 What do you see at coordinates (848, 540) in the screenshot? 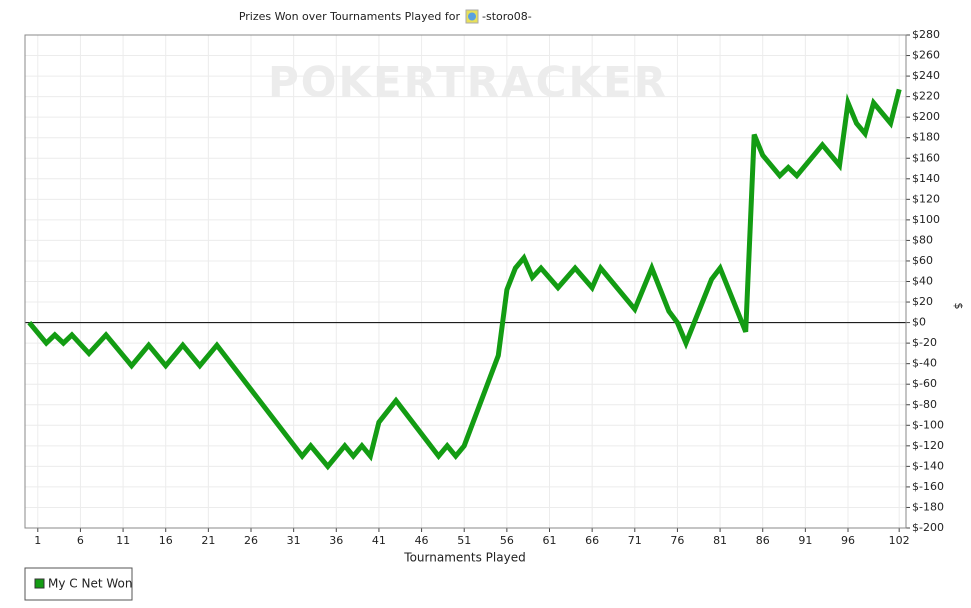
I see `x-tick-label: 96` at bounding box center [848, 540].